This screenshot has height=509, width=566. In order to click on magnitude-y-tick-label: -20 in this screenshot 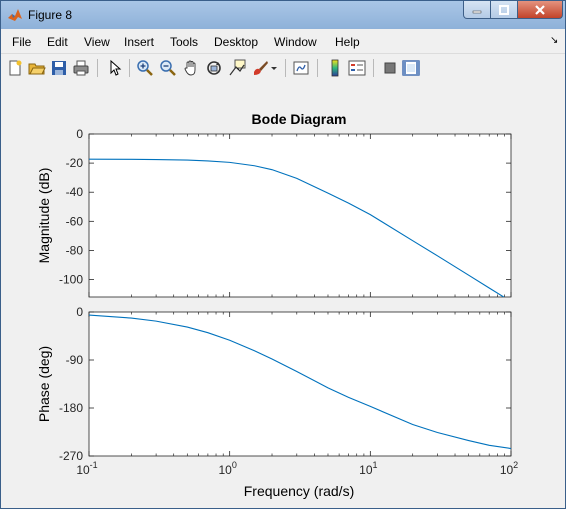, I will do `click(75, 163)`.